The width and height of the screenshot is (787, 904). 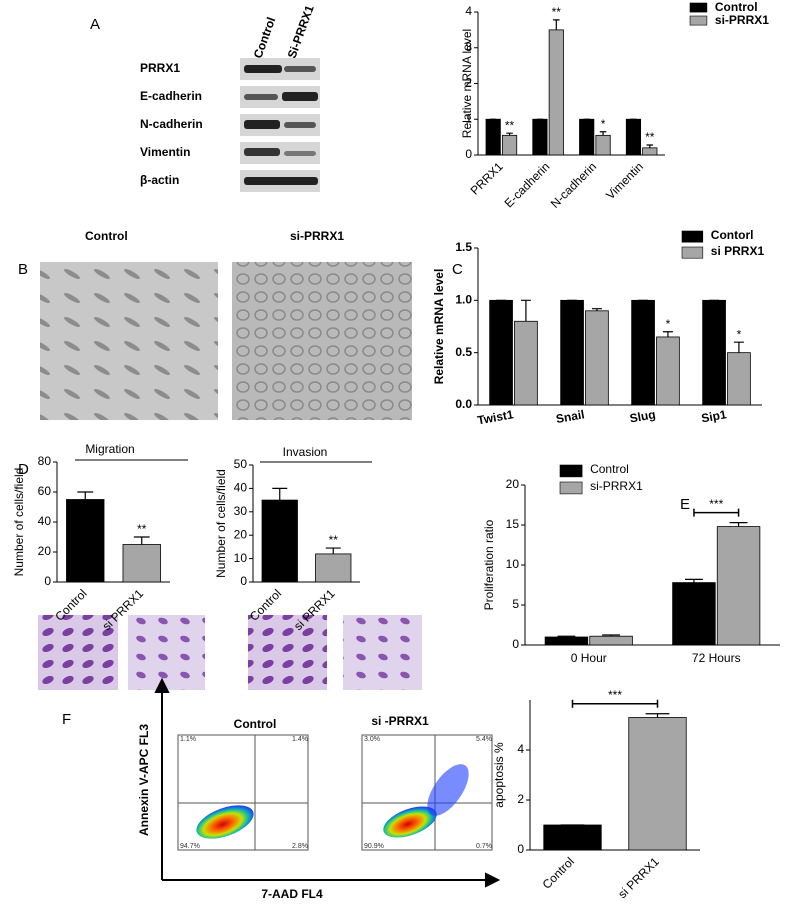 What do you see at coordinates (732, 235) in the screenshot?
I see `legend-label: Contorl` at bounding box center [732, 235].